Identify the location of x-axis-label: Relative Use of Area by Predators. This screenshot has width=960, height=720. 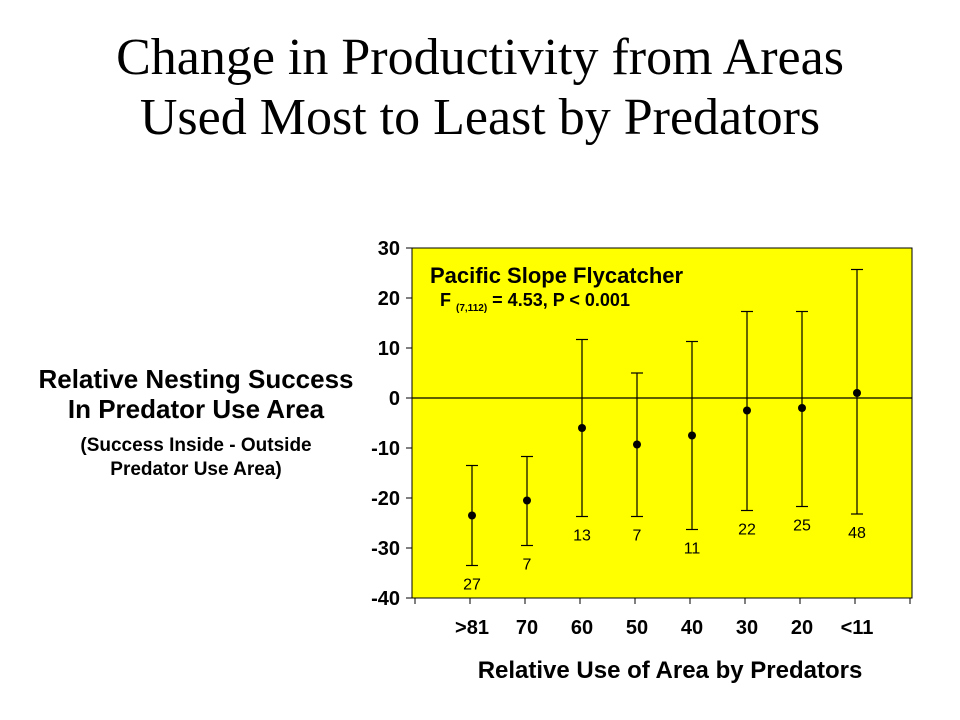
(670, 670).